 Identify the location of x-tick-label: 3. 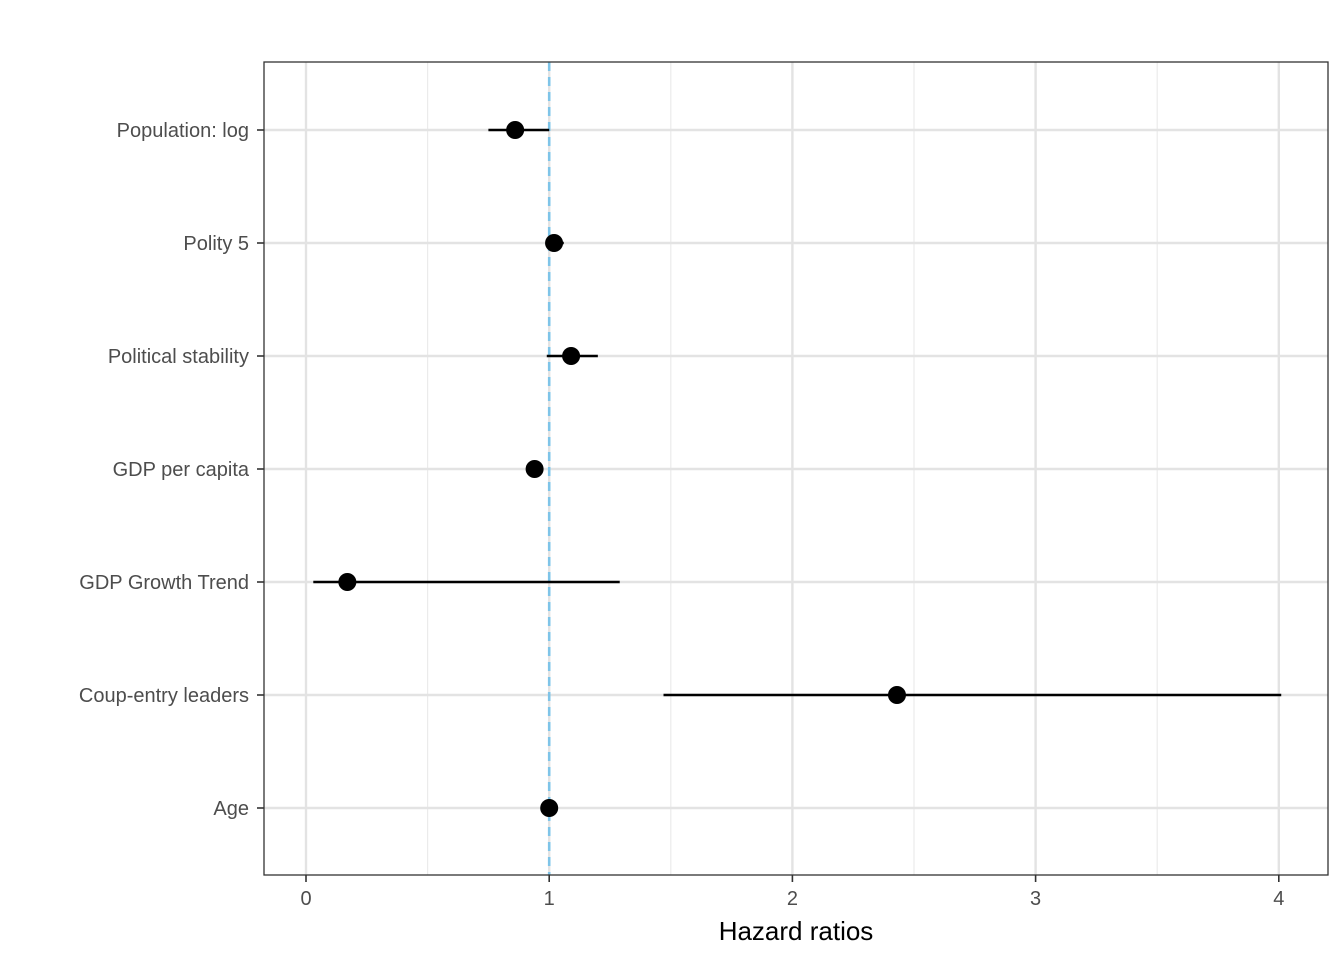
(1035, 899).